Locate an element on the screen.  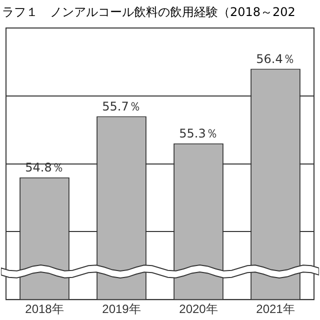
x-tick-label: 2021年 is located at coordinates (275, 309).